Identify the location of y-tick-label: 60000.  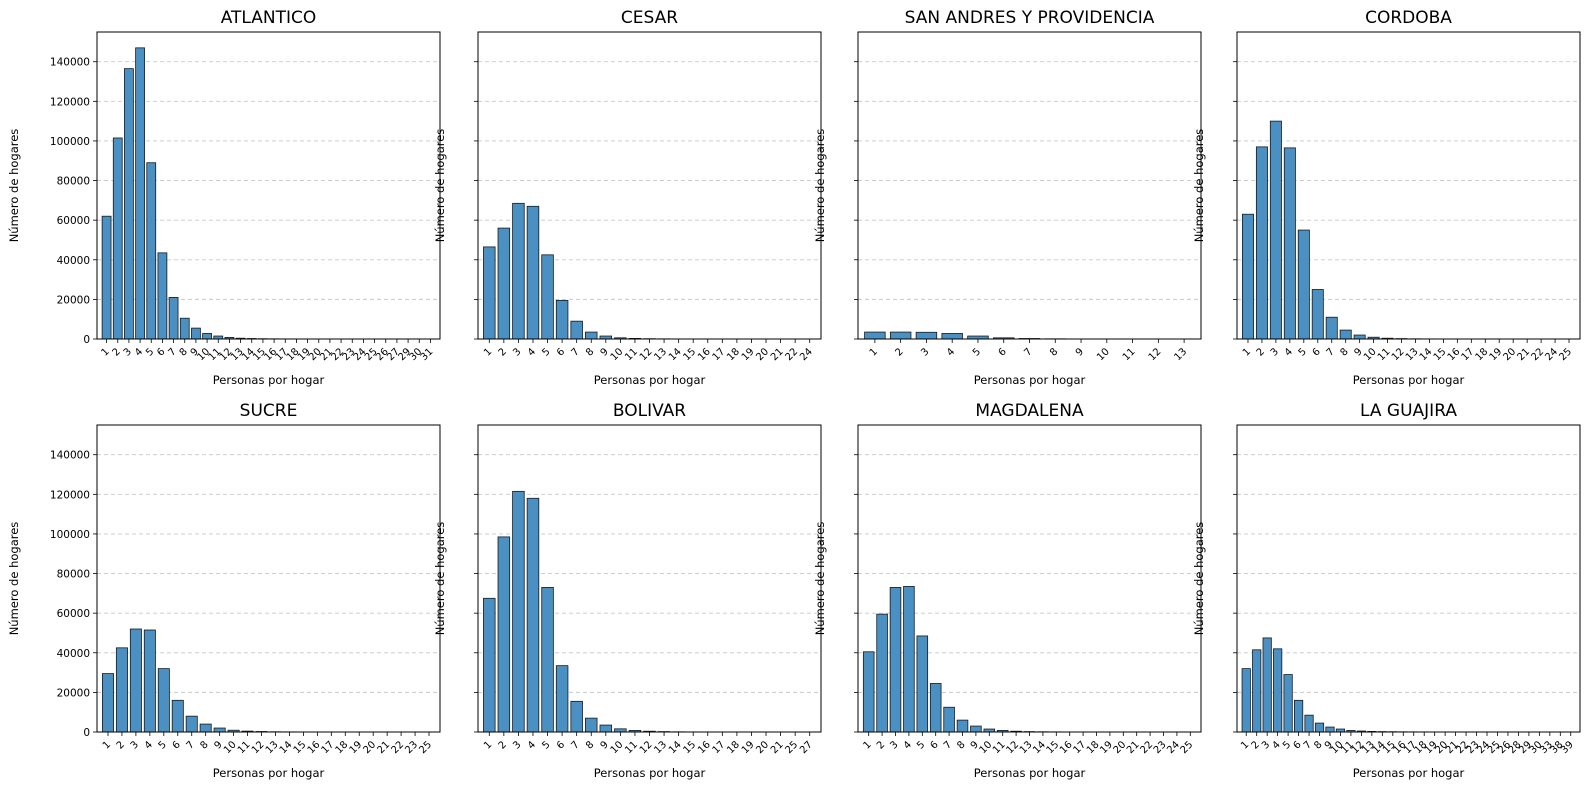
(73, 614).